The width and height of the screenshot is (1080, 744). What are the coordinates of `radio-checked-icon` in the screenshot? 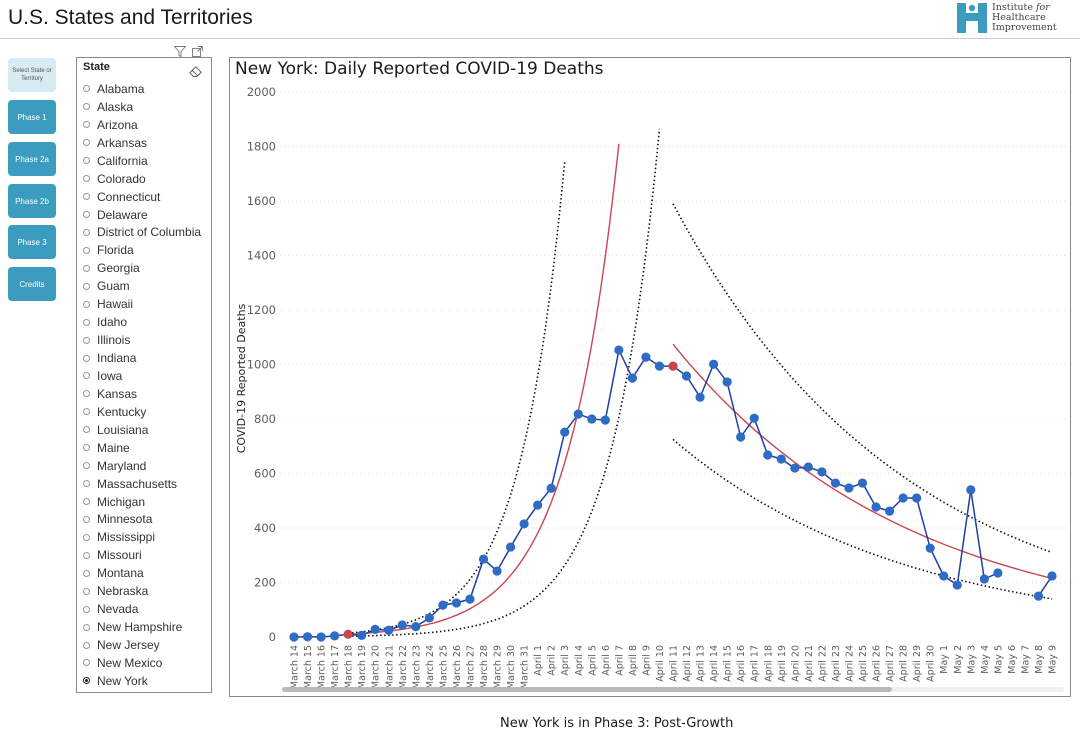 It's located at (86, 681).